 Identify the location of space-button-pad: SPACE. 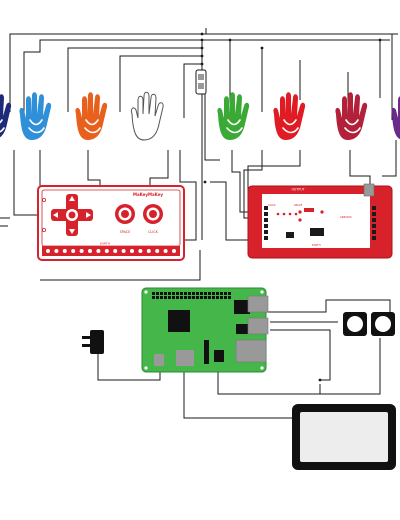
(125, 219).